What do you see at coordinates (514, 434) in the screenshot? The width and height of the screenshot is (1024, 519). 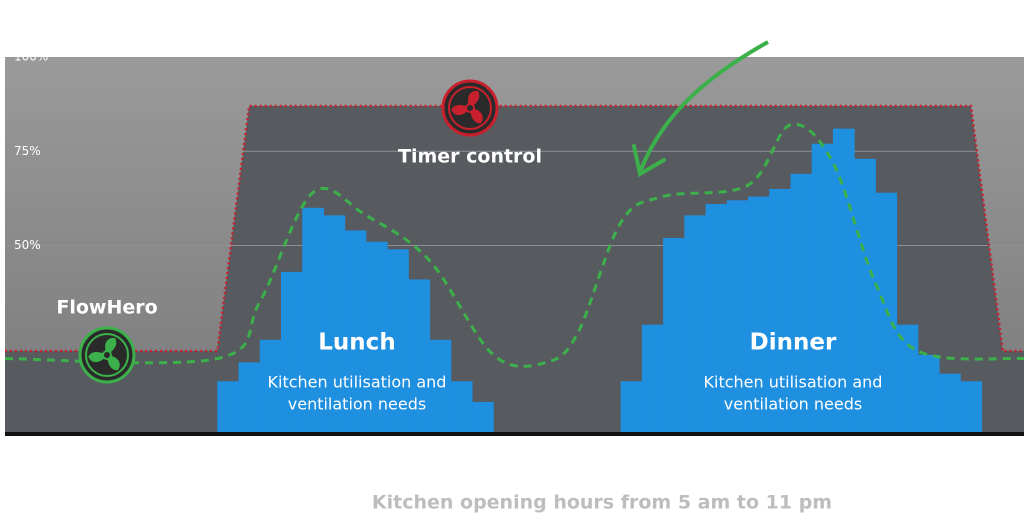 I see `x-axis` at bounding box center [514, 434].